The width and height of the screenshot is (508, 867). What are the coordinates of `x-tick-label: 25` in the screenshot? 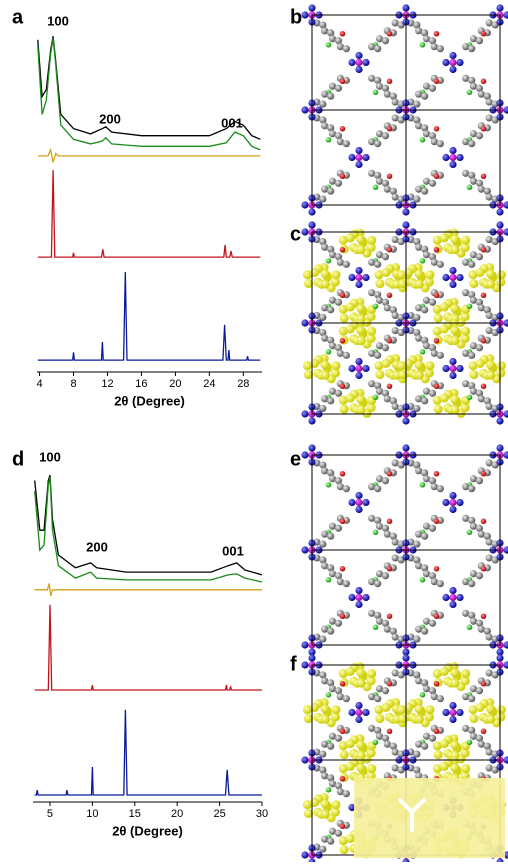 It's located at (219, 814).